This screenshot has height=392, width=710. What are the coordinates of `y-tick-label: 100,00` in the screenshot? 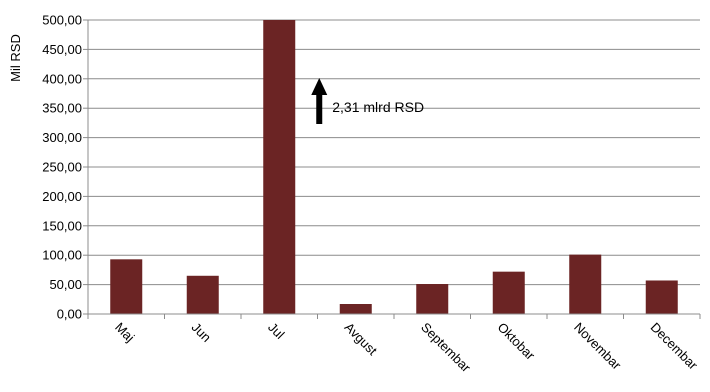 It's located at (62, 255).